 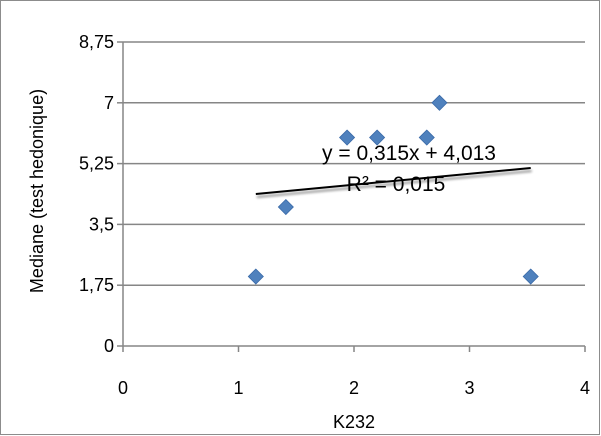 What do you see at coordinates (469, 388) in the screenshot?
I see `x-tick-label: 3` at bounding box center [469, 388].